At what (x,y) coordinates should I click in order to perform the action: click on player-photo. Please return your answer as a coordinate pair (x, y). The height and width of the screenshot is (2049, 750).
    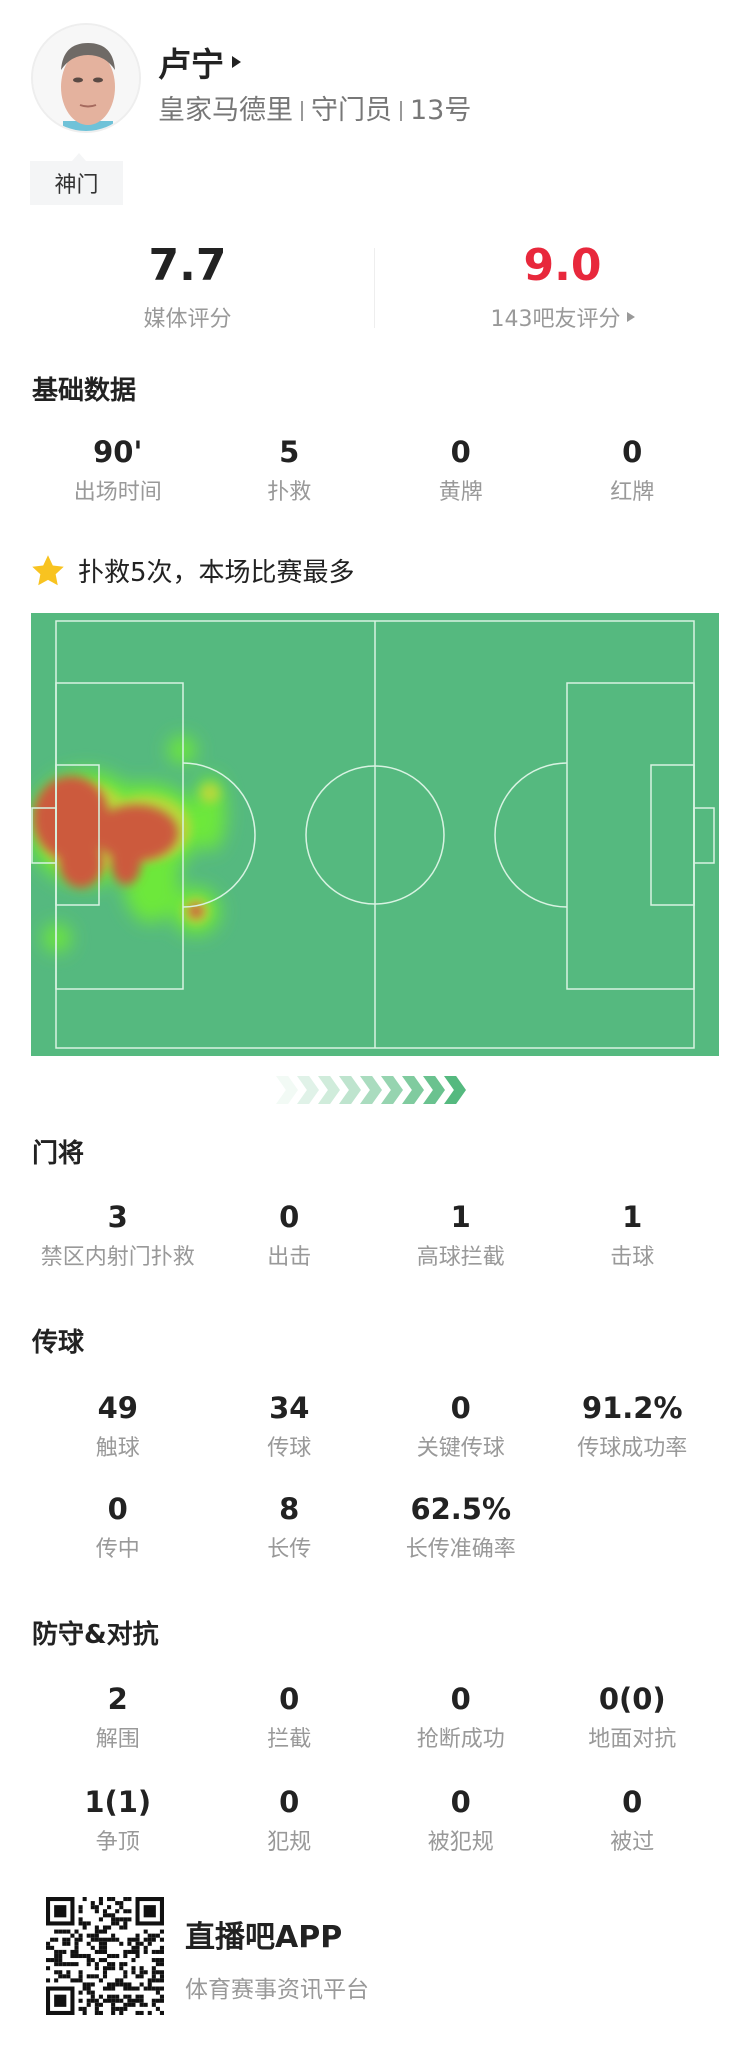
    Looking at the image, I should click on (86, 78).